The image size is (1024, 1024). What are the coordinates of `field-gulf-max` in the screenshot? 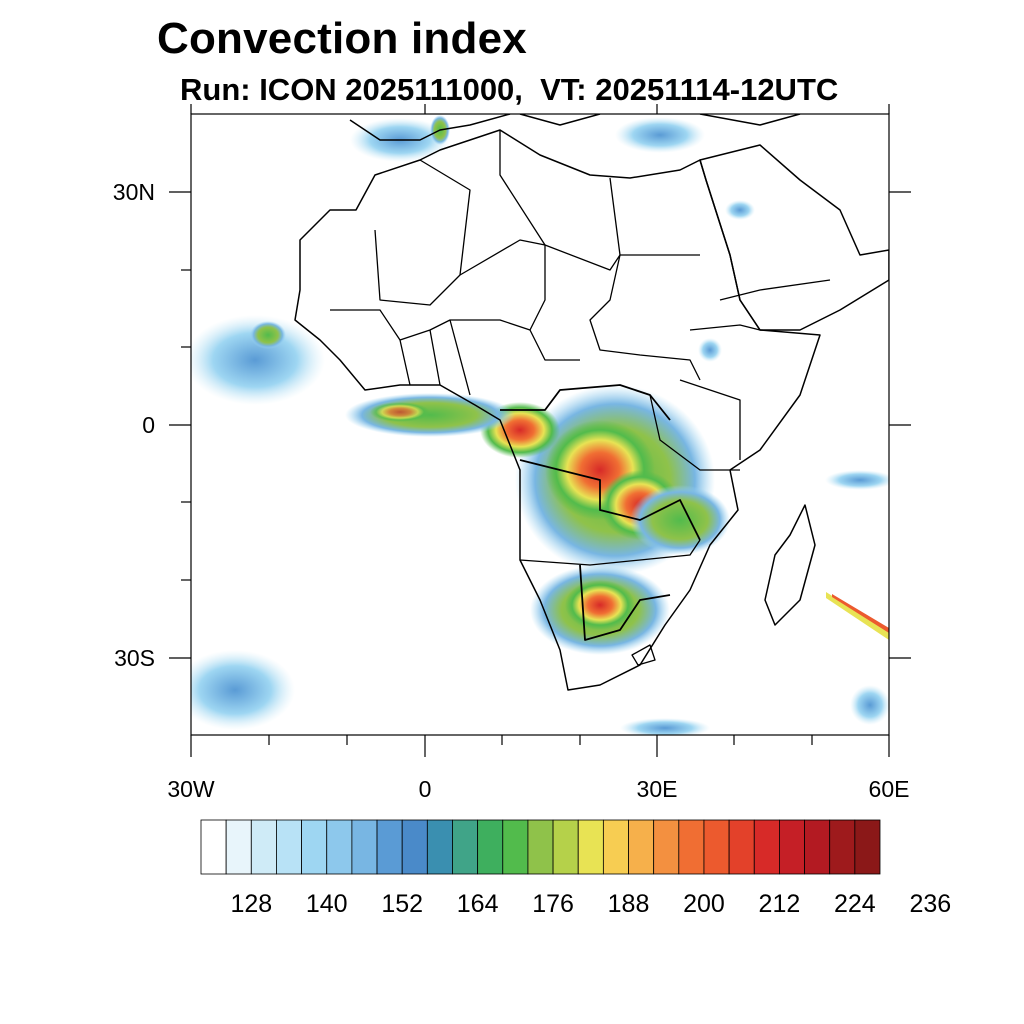 It's located at (400, 412).